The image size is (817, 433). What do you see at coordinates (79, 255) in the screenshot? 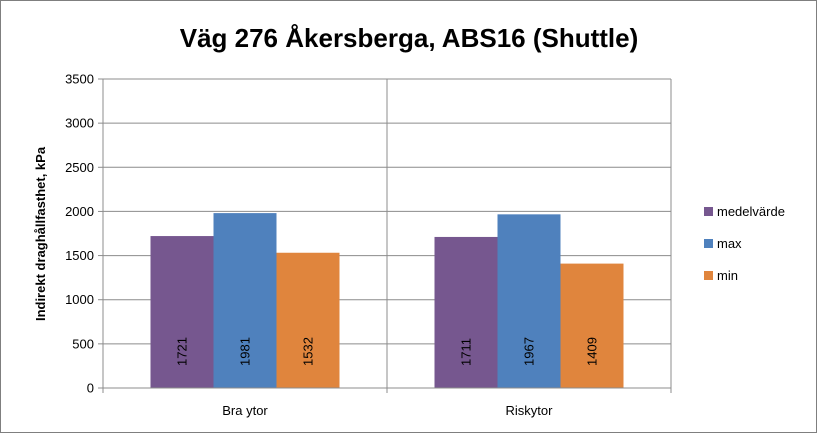
I see `y-tick-label: 1500` at bounding box center [79, 255].